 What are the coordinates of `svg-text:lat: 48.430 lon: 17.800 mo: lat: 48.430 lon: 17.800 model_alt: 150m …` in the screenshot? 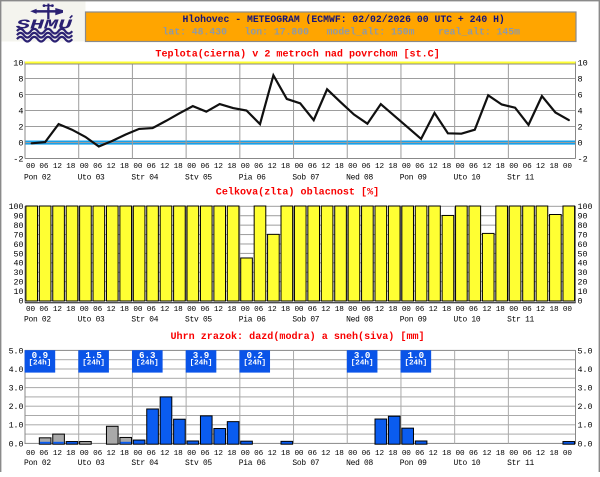 It's located at (342, 31).